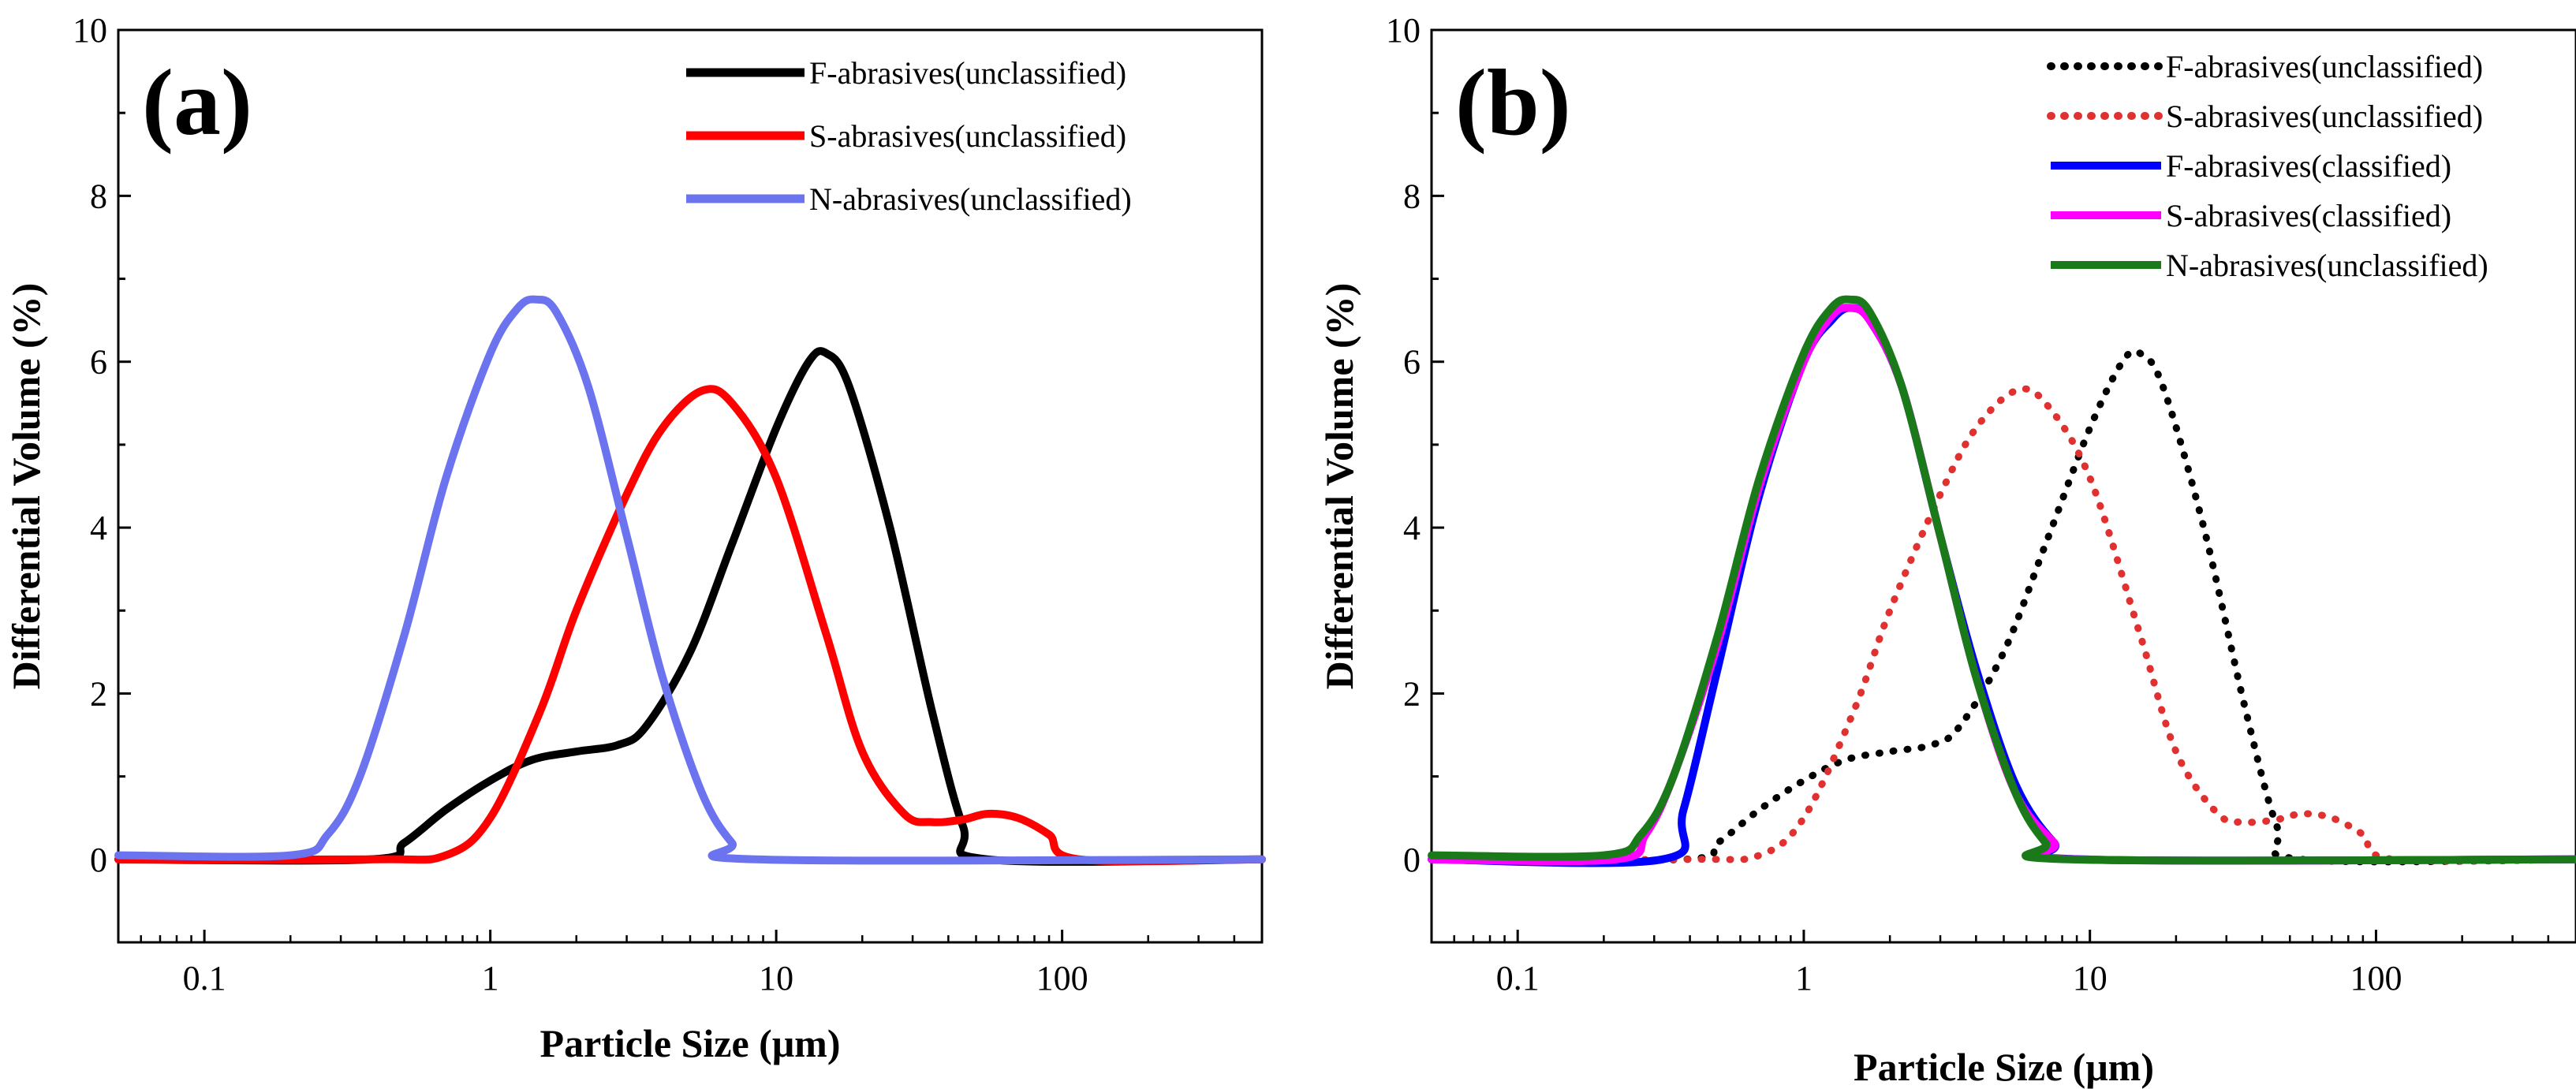  Describe the element at coordinates (2308, 166) in the screenshot. I see `legend-label: F-abrasives(classified)` at that location.